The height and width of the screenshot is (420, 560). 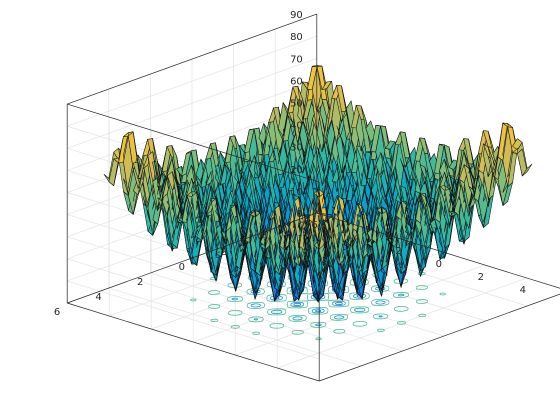 I want to click on surface-face, so click(x=527, y=170).